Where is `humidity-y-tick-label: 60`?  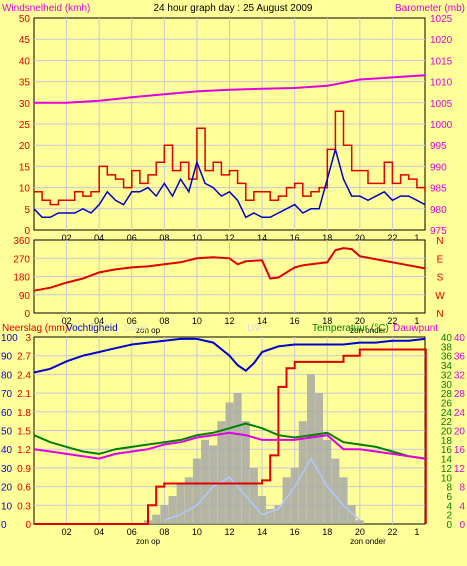
humidity-y-tick-label: 60 is located at coordinates (7, 413).